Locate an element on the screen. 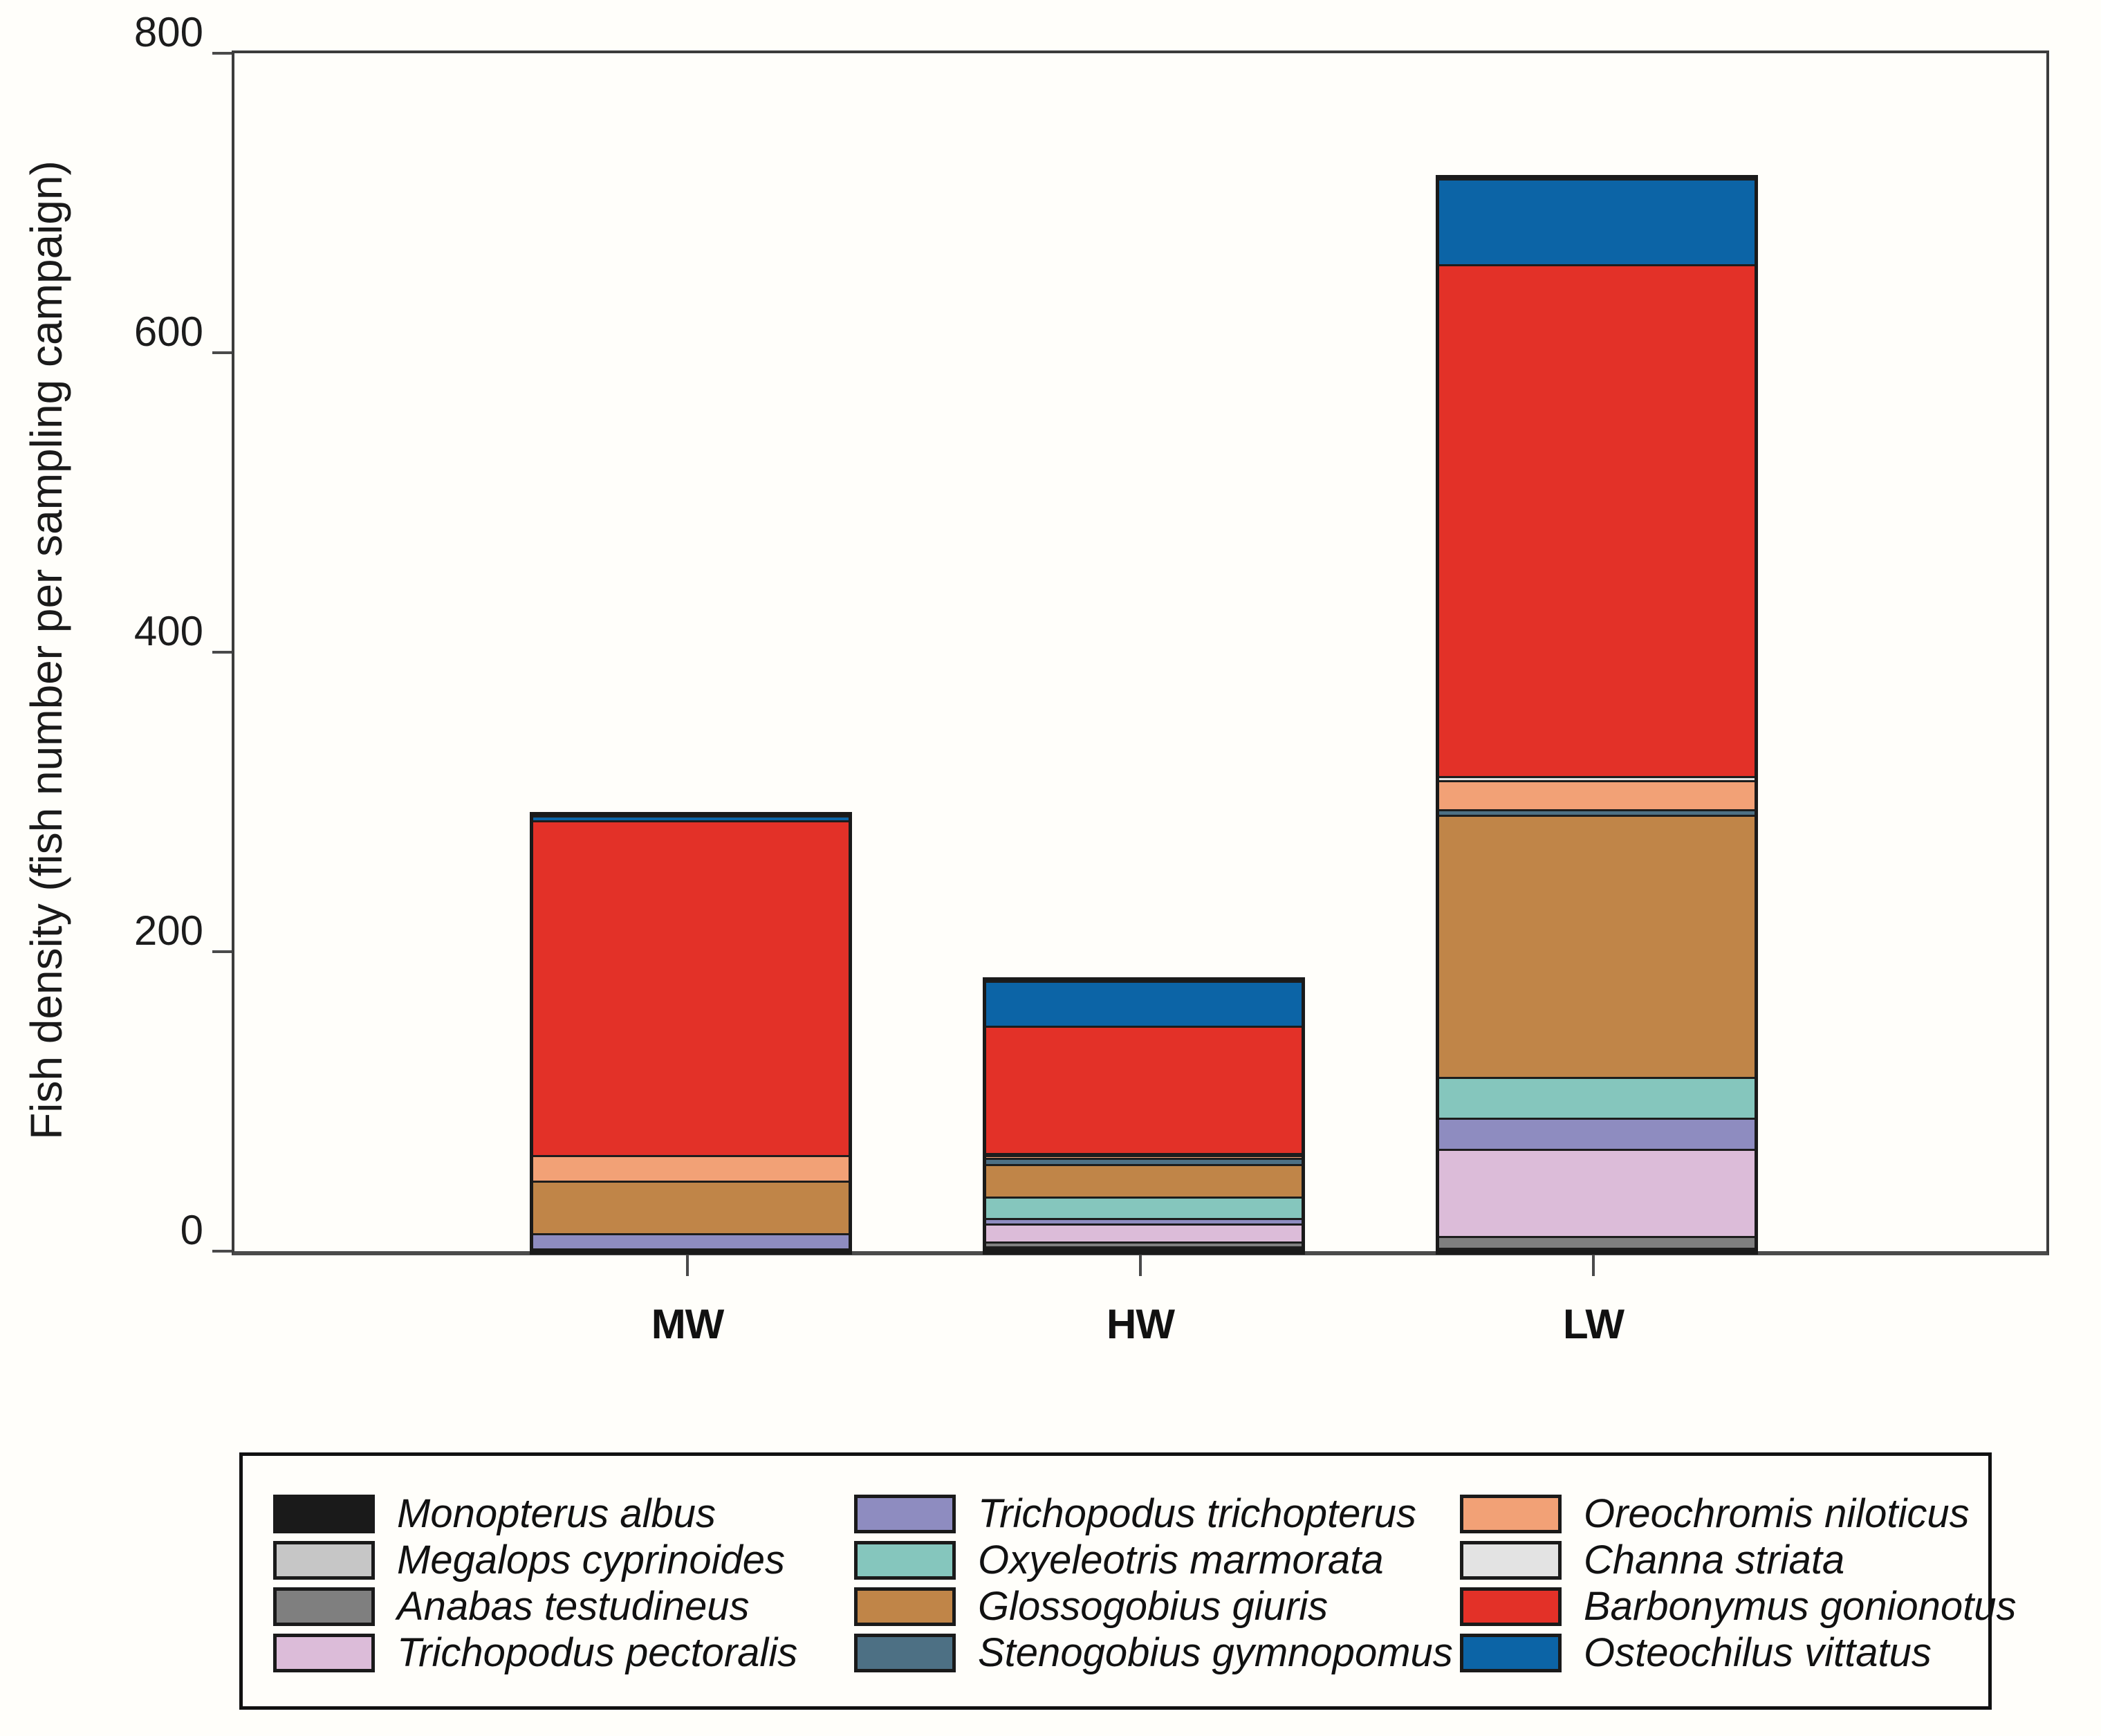 The width and height of the screenshot is (2101, 1736). y-axis-tick-label: 800 is located at coordinates (168, 32).